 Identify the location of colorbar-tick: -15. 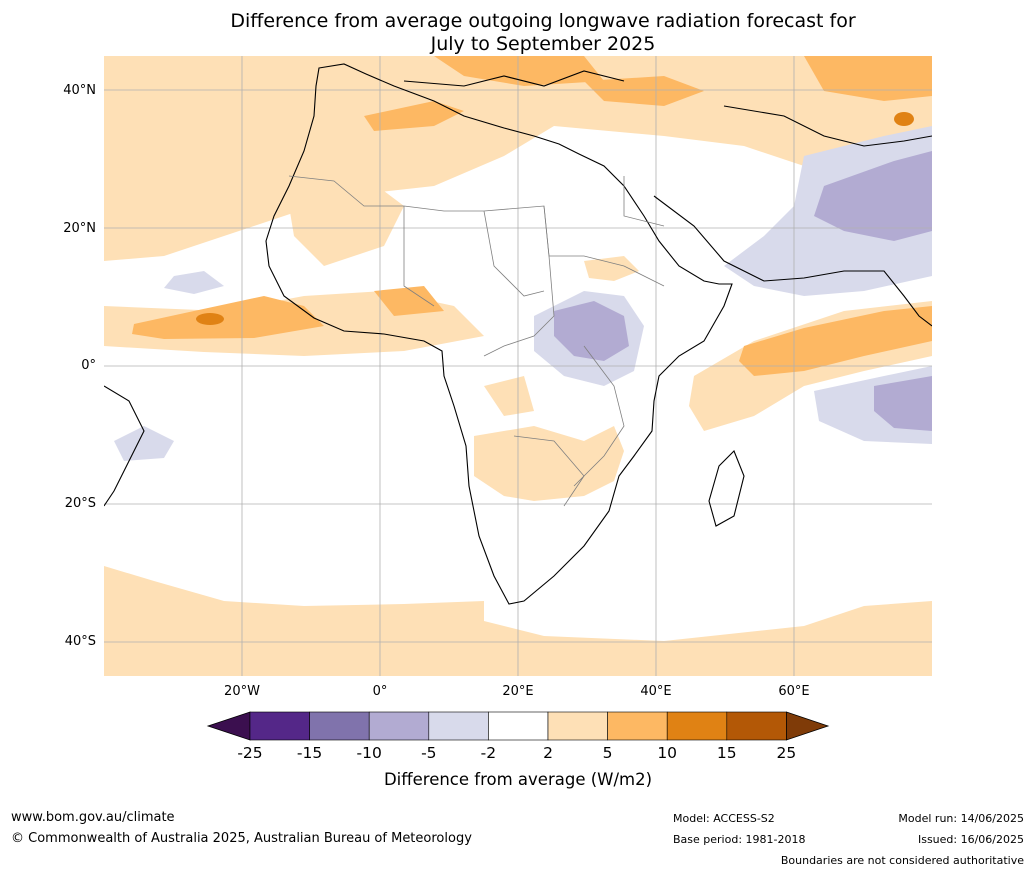
(309, 753).